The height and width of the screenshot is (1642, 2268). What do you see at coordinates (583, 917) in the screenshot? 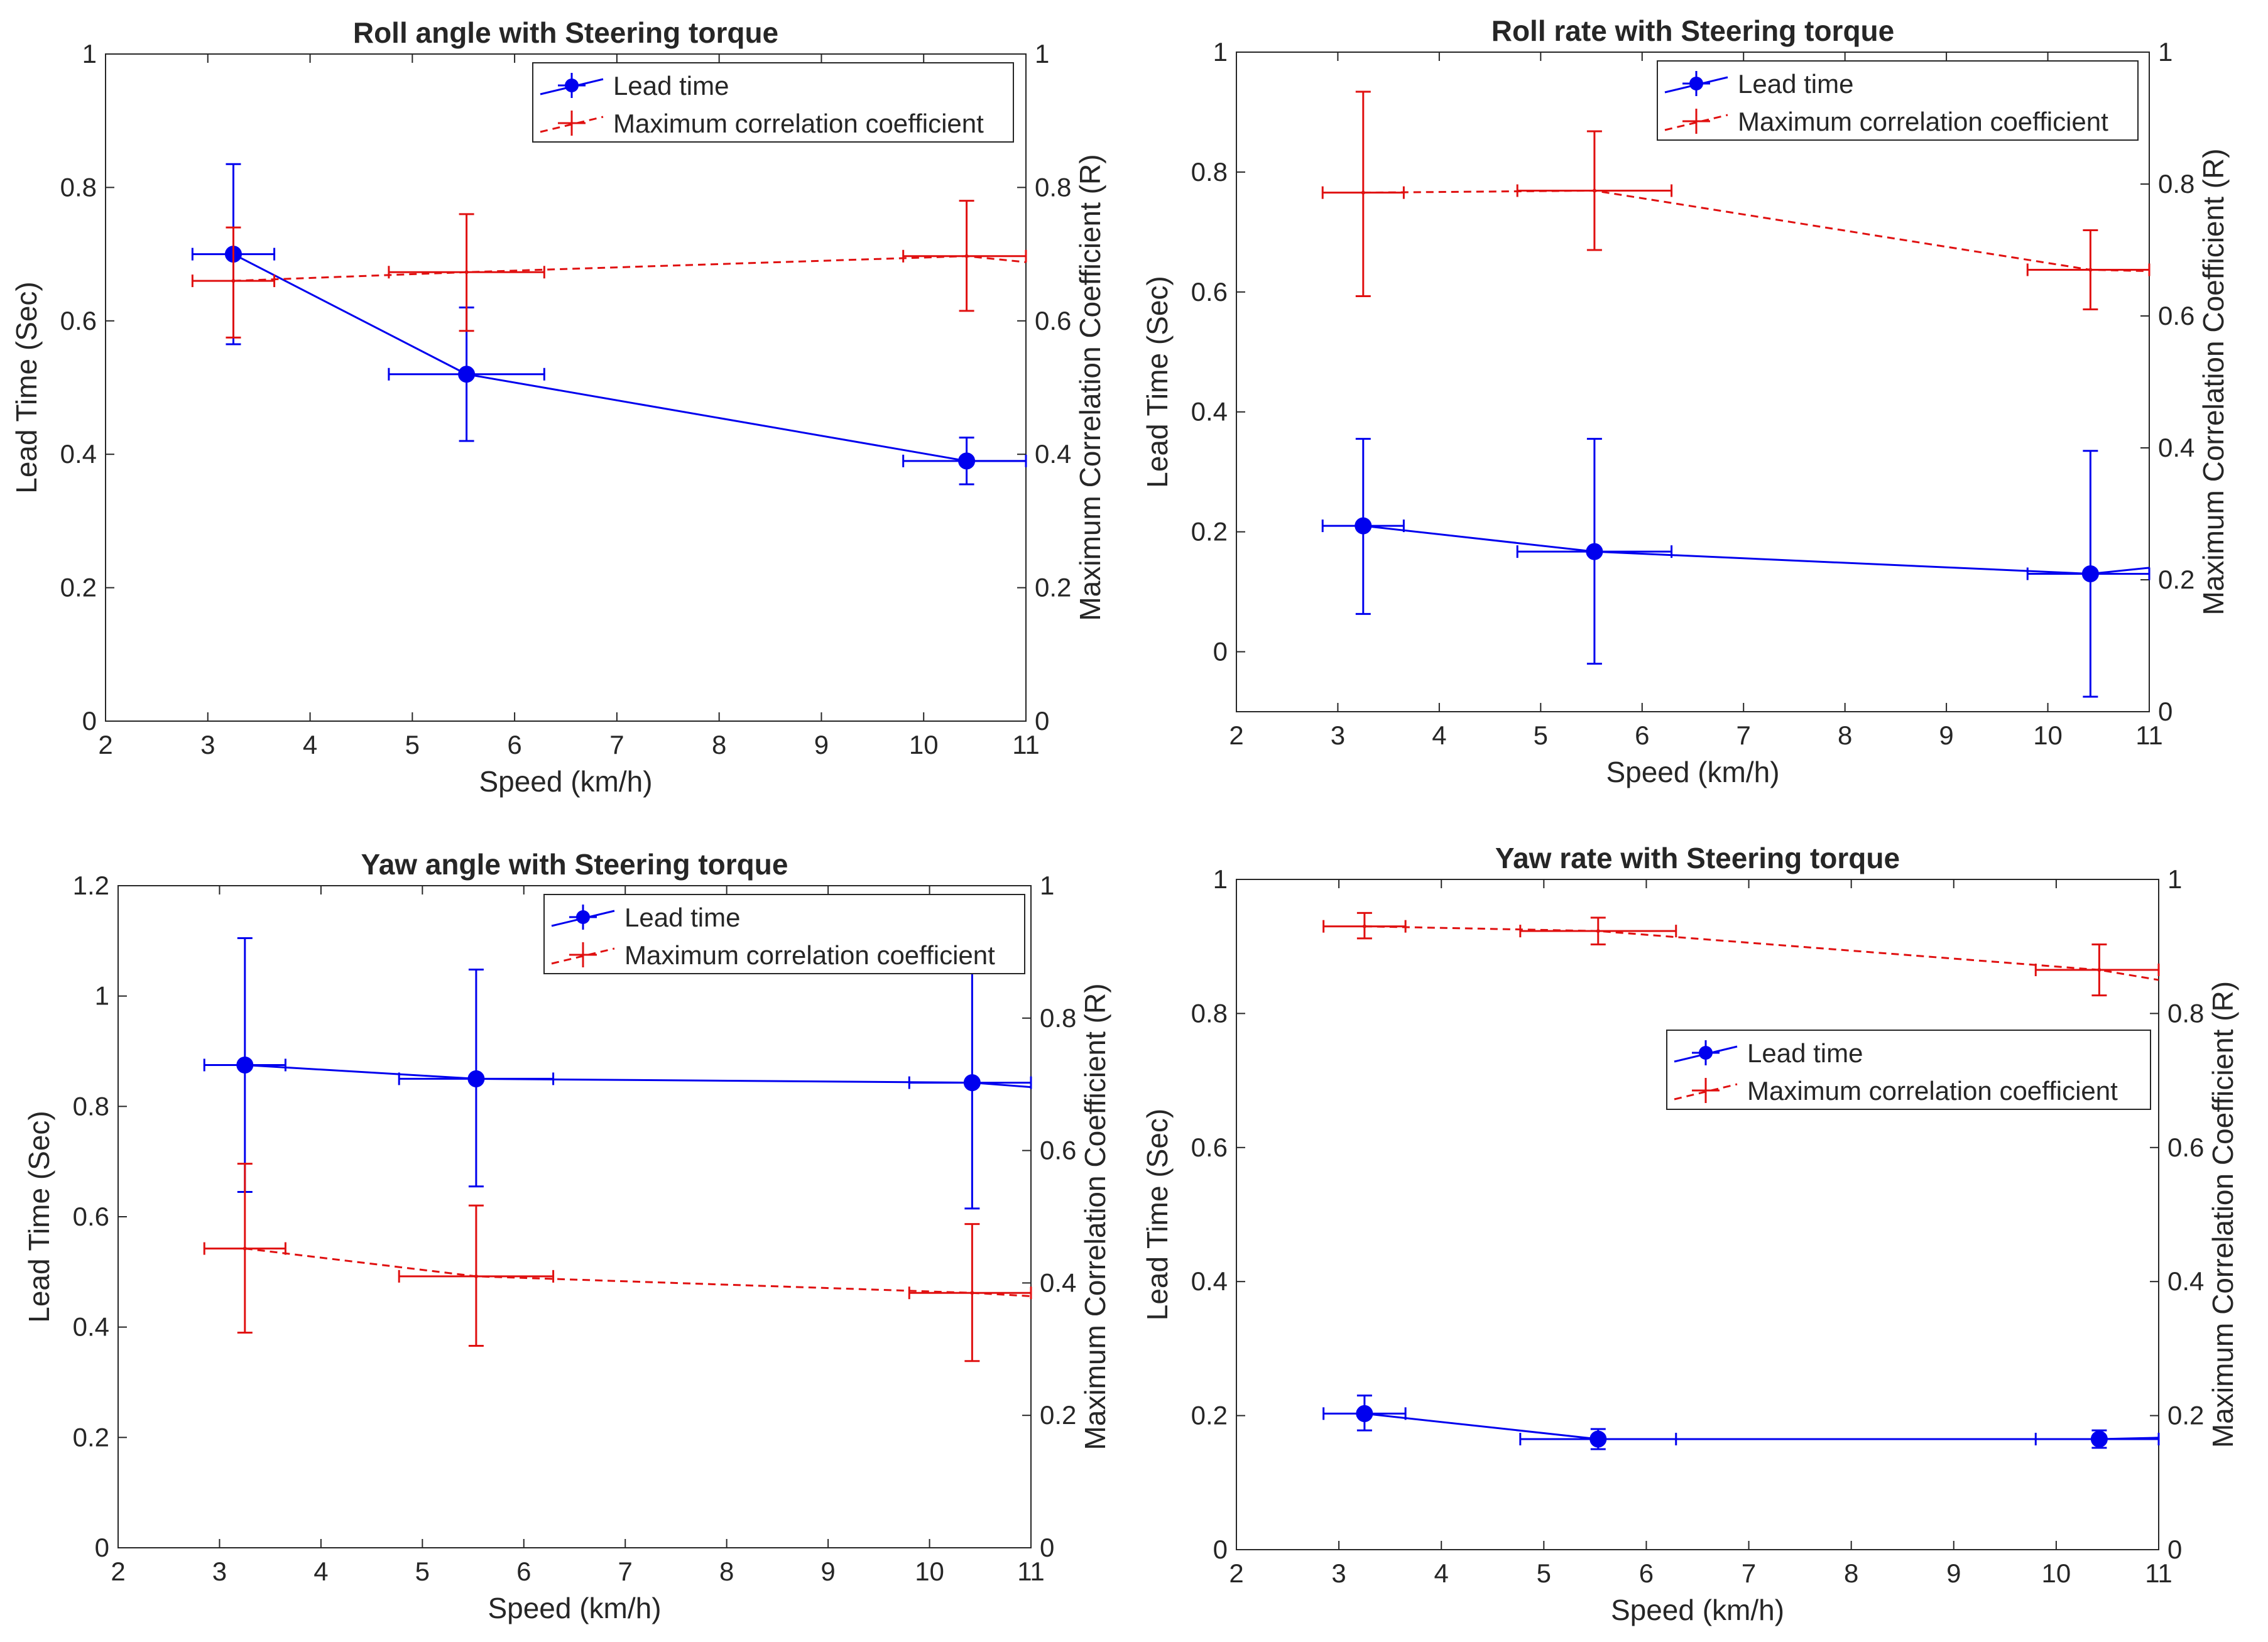
I see `legend-marker` at bounding box center [583, 917].